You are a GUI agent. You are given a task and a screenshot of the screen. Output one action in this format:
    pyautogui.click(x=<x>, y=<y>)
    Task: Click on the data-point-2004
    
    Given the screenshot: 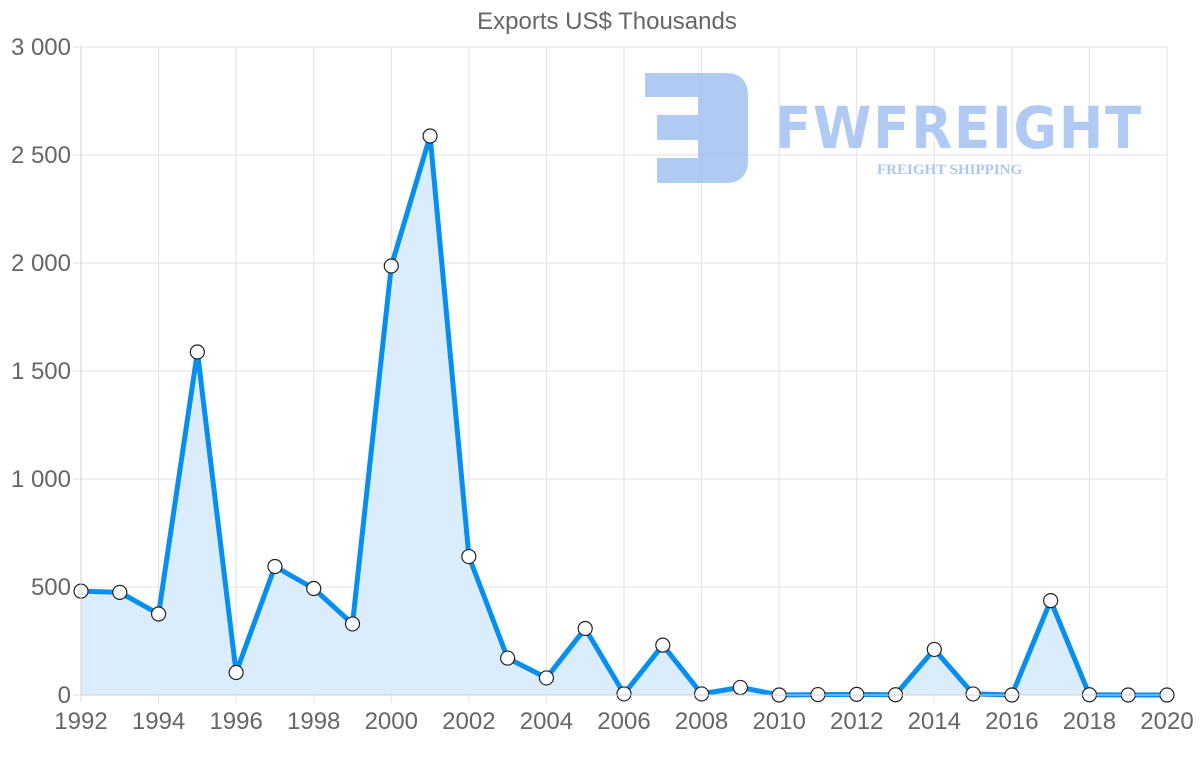 What is the action you would take?
    pyautogui.click(x=546, y=678)
    